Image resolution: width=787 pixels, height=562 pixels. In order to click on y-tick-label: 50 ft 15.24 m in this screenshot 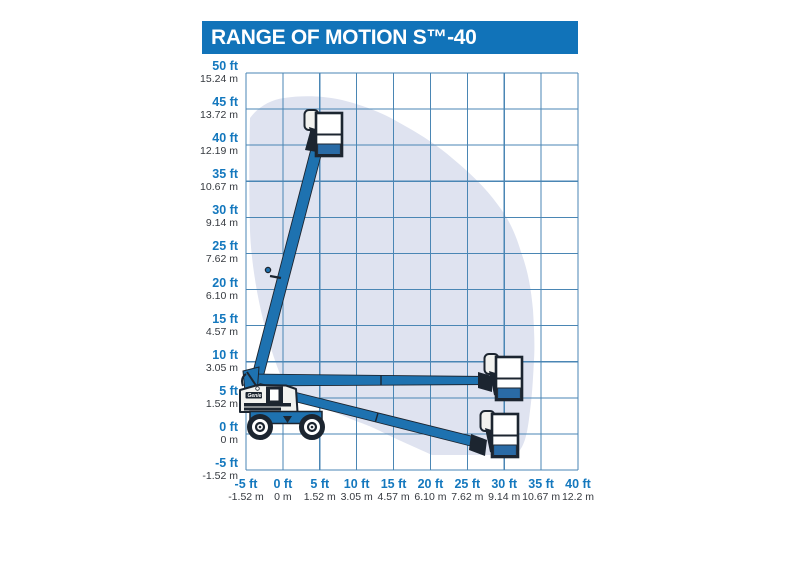, I will do `click(194, 72)`.